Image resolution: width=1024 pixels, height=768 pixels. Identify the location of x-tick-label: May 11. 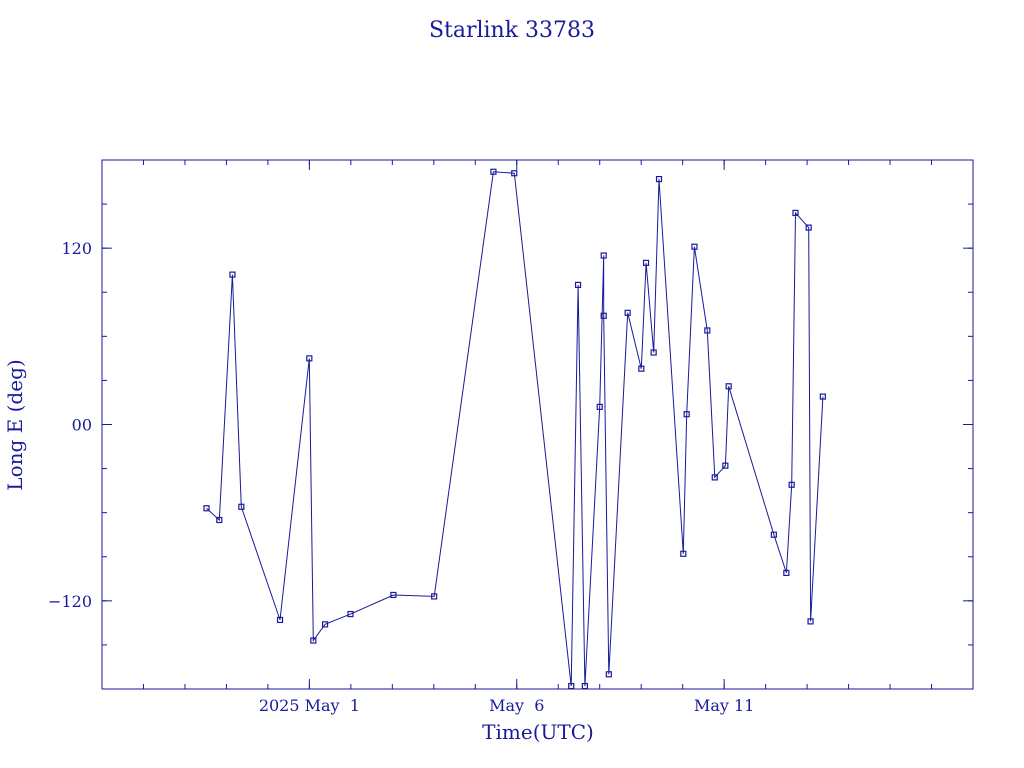
(724, 705).